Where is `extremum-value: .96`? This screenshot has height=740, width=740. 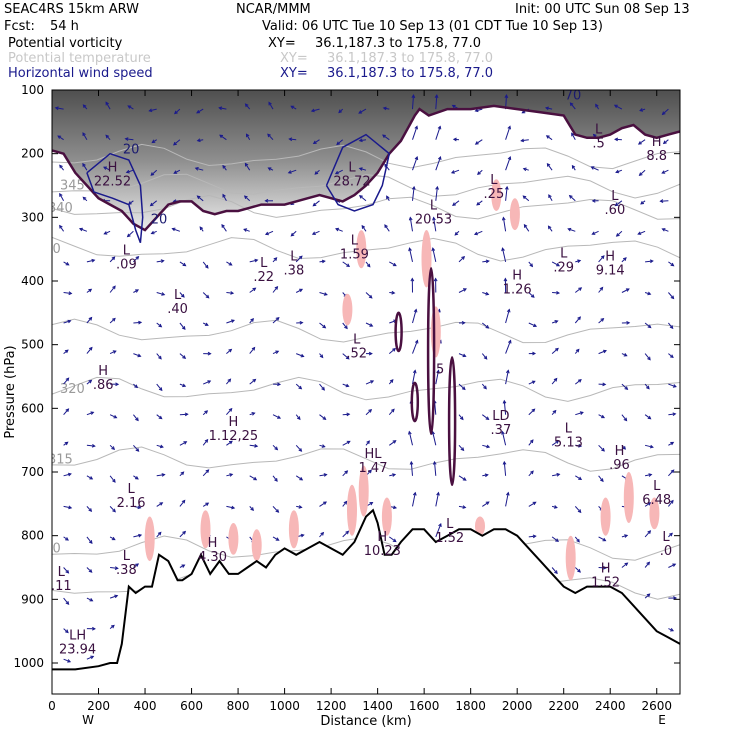
extremum-value: .96 is located at coordinates (619, 465).